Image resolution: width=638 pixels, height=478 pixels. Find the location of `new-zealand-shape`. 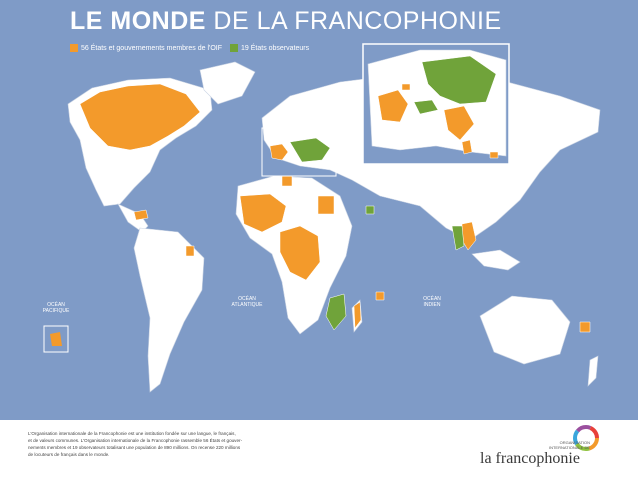

new-zealand-shape is located at coordinates (593, 371).